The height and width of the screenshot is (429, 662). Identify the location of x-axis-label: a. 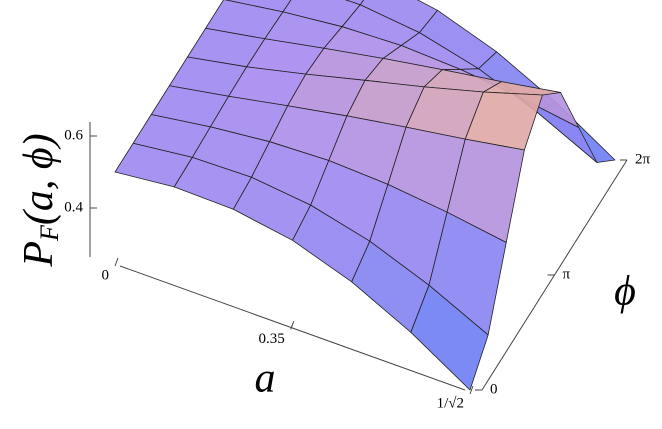
(265, 379).